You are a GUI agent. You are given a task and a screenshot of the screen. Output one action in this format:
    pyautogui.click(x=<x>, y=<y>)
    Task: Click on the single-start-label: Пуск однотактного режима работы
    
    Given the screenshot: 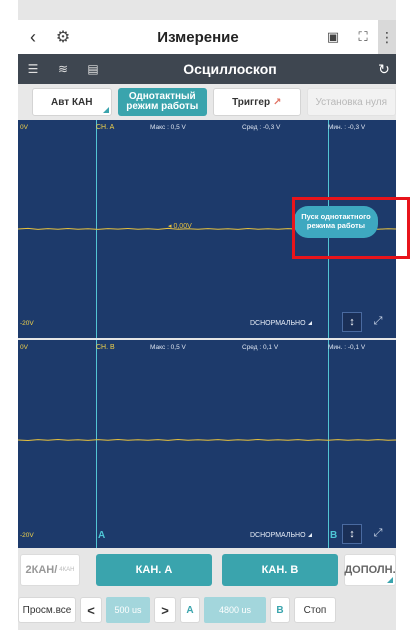 What is the action you would take?
    pyautogui.click(x=336, y=221)
    